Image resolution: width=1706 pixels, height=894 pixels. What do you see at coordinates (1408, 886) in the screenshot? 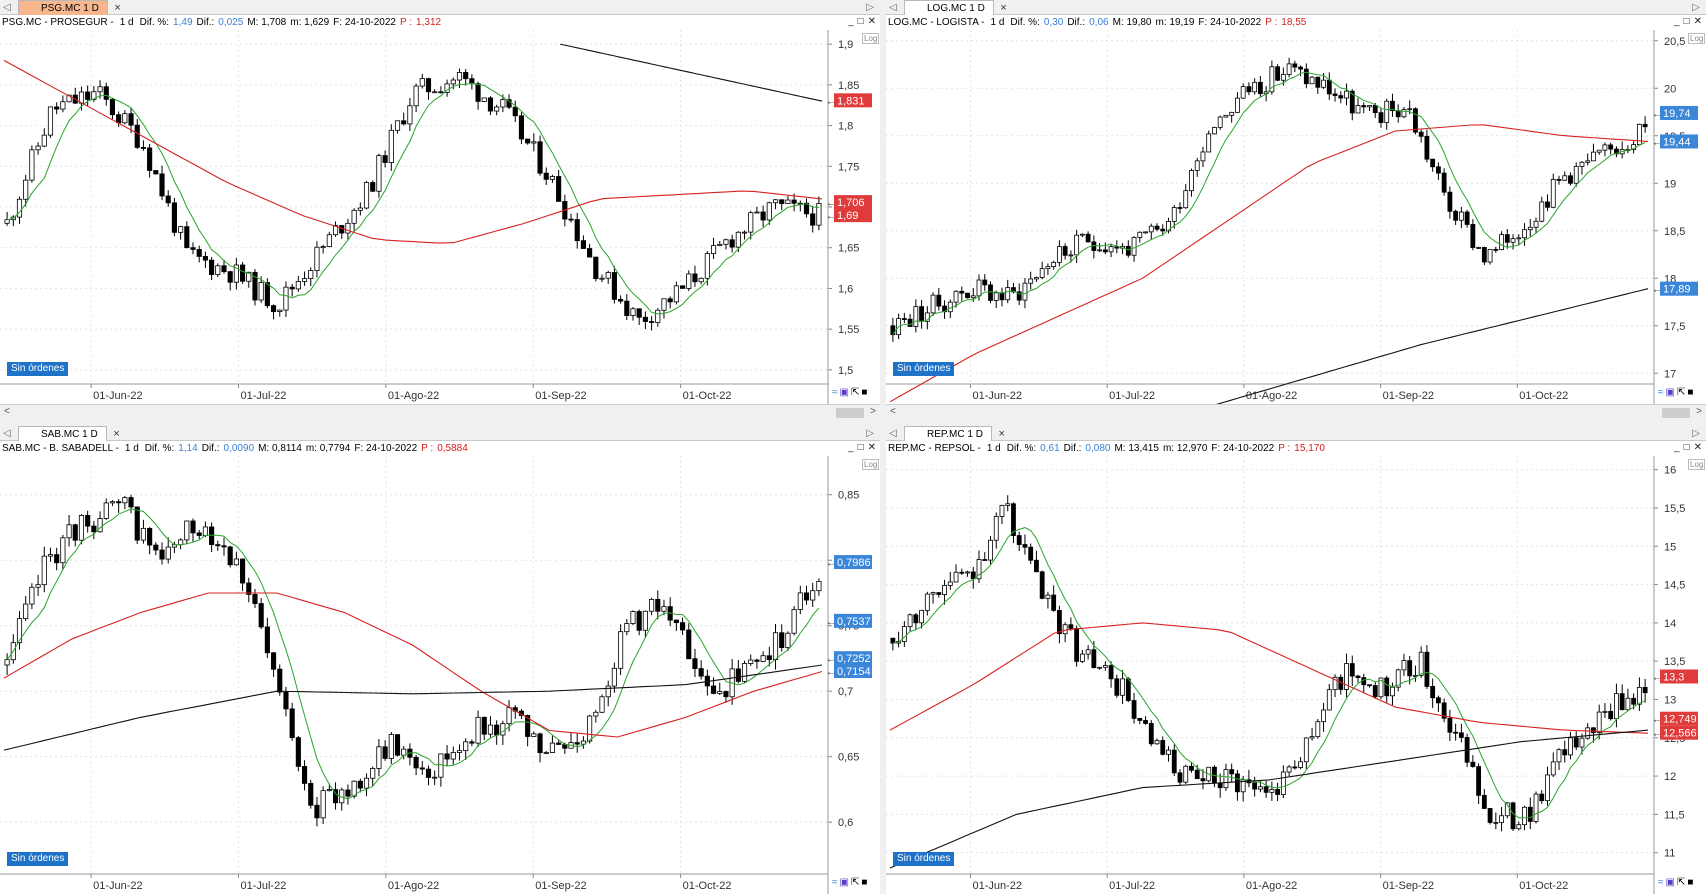
I see `x-tick-label: 01-Sep-22` at bounding box center [1408, 886].